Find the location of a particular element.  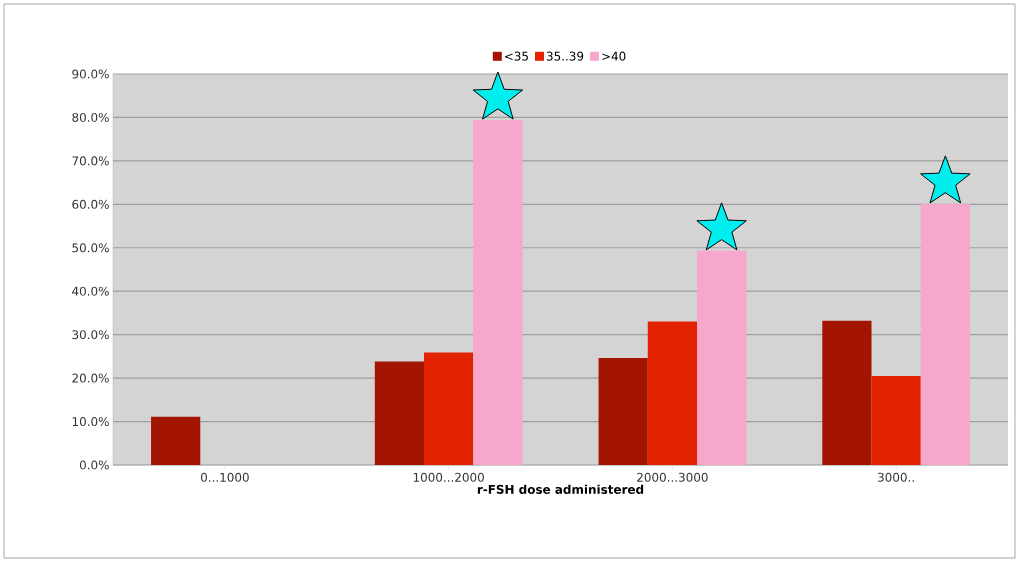

x-axis-title: r-FSH dose administered is located at coordinates (560, 489).